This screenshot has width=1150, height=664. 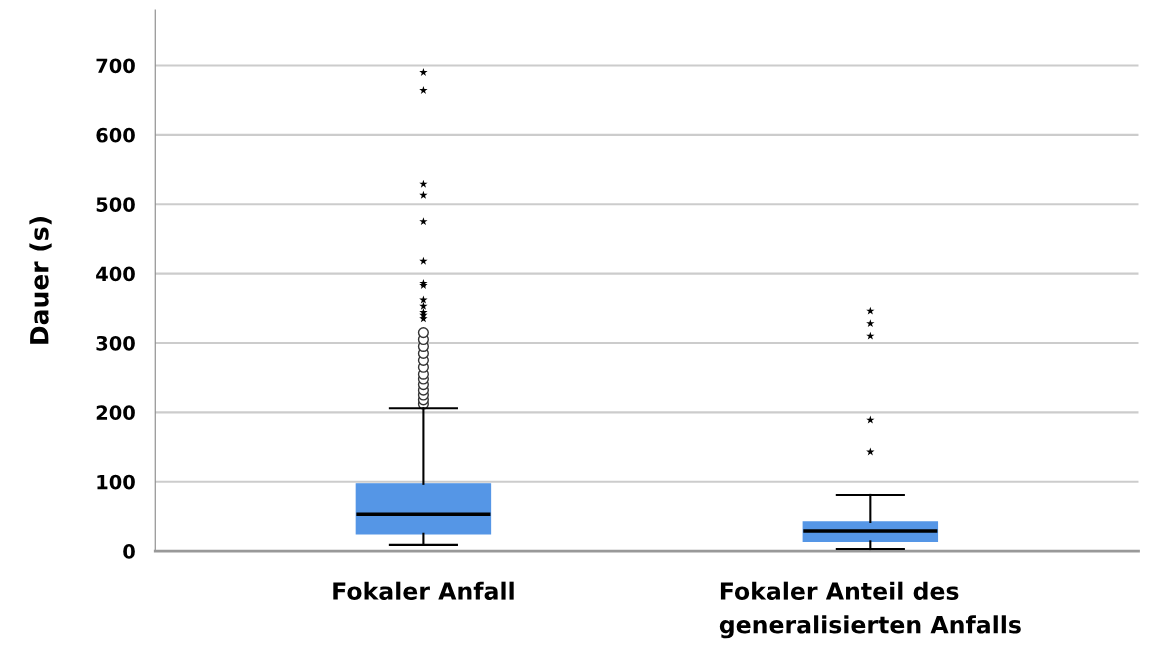 I want to click on y-tick-label: 400, so click(x=115, y=274).